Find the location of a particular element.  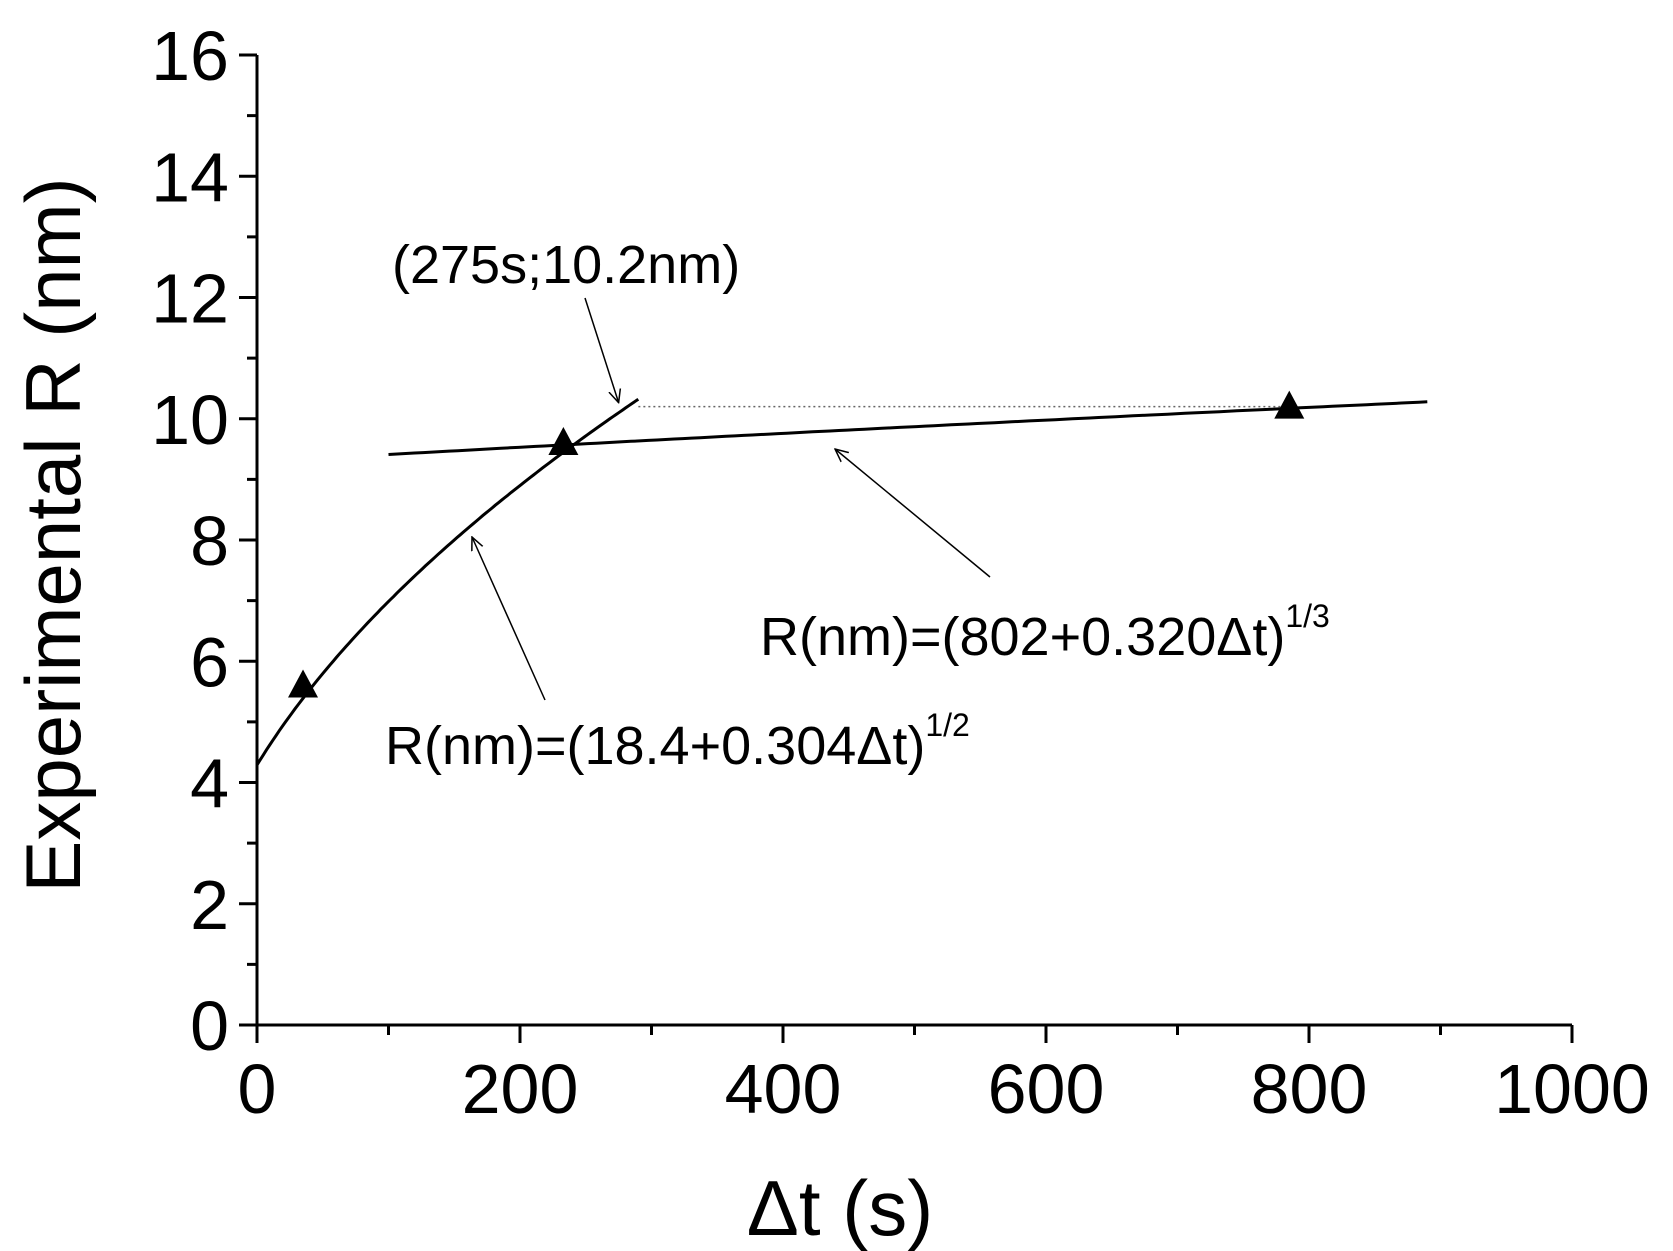

point-annotation-arrow is located at coordinates (601, 350).